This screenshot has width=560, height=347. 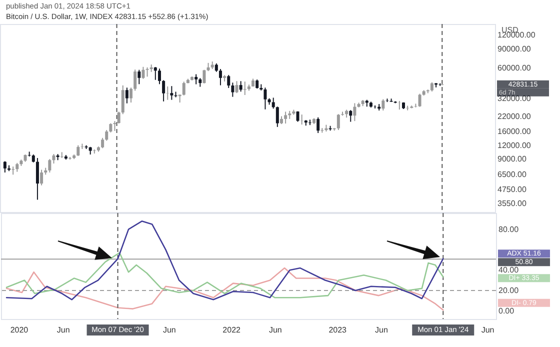 I want to click on y-tick-label: 90000.00, so click(x=515, y=49).